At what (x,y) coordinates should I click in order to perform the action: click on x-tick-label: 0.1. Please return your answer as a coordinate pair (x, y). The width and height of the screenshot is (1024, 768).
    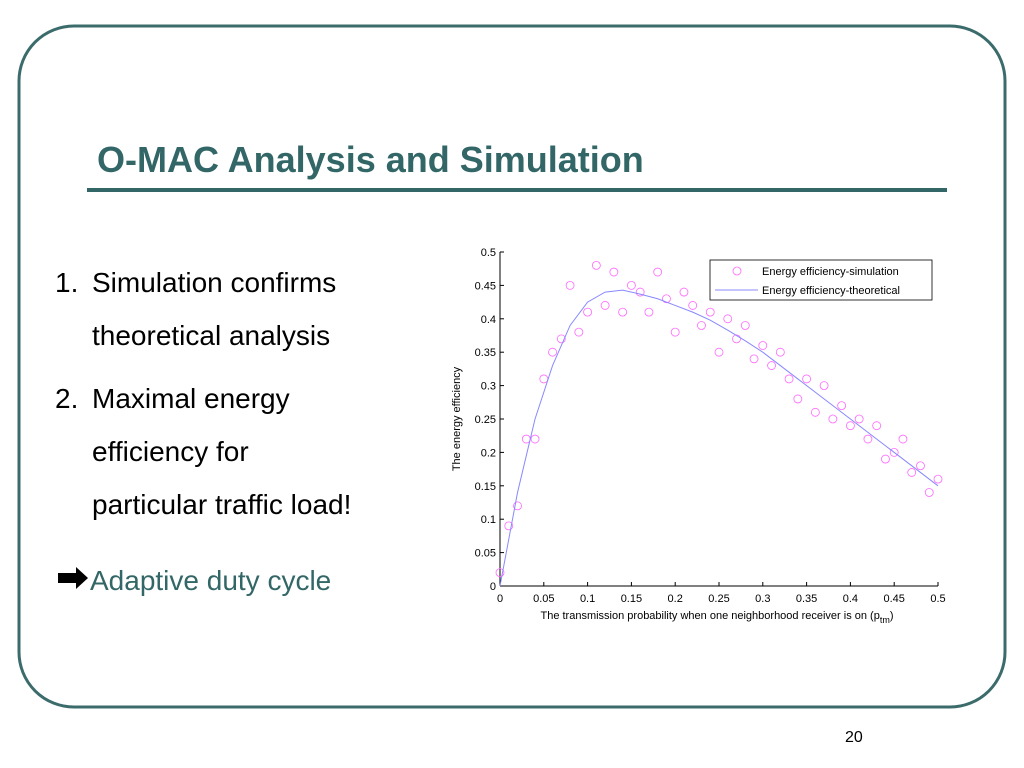
    Looking at the image, I should click on (587, 599).